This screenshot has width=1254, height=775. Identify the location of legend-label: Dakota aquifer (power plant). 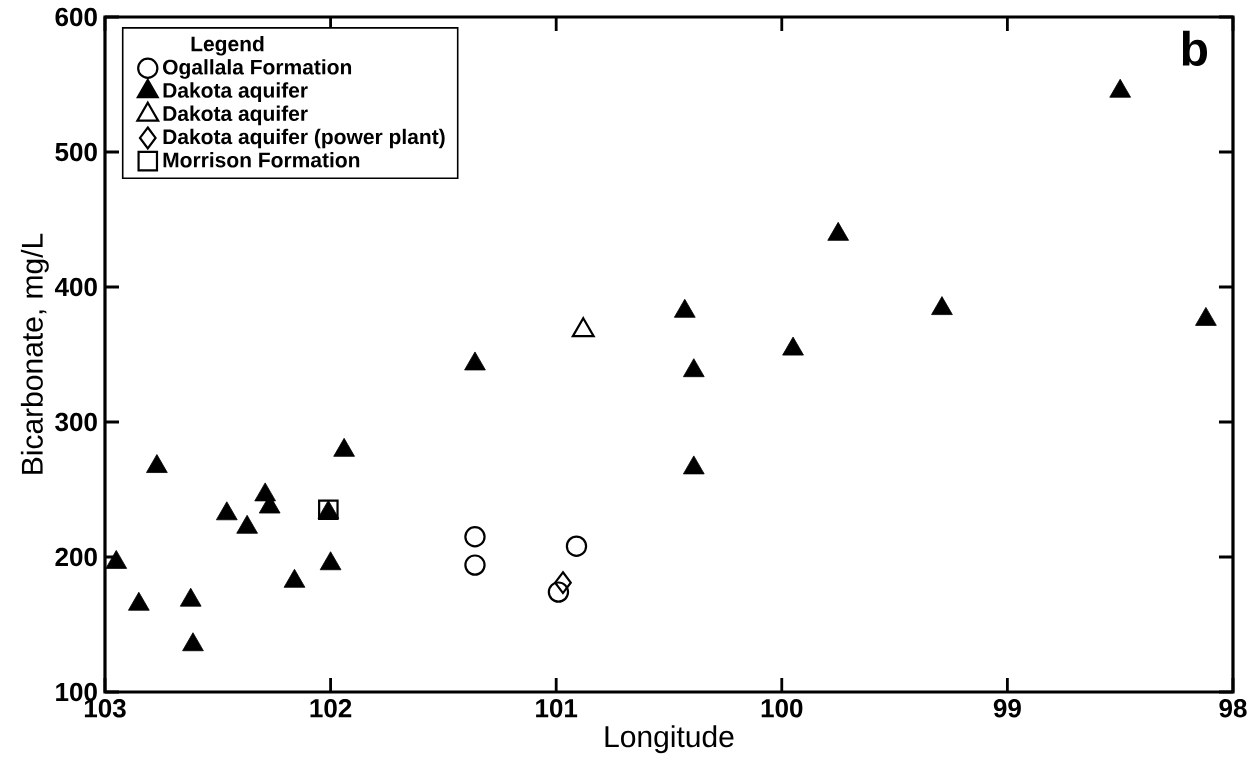
(304, 138).